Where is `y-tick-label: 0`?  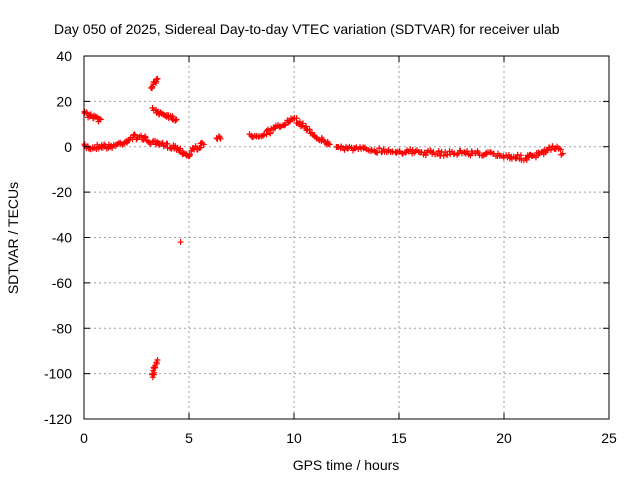 y-tick-label: 0 is located at coordinates (68, 147).